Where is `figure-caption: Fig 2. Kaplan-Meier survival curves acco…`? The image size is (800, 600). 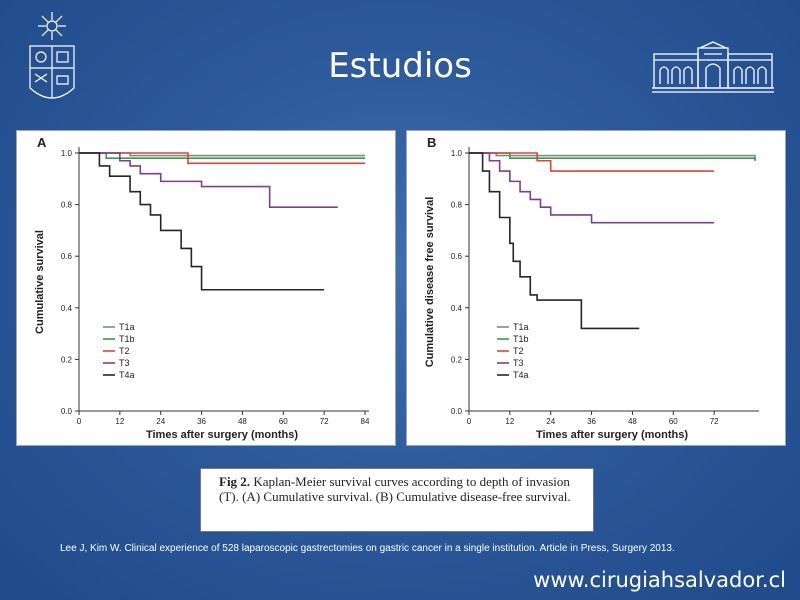
figure-caption: Fig 2. Kaplan-Meier survival curves acco… is located at coordinates (397, 500).